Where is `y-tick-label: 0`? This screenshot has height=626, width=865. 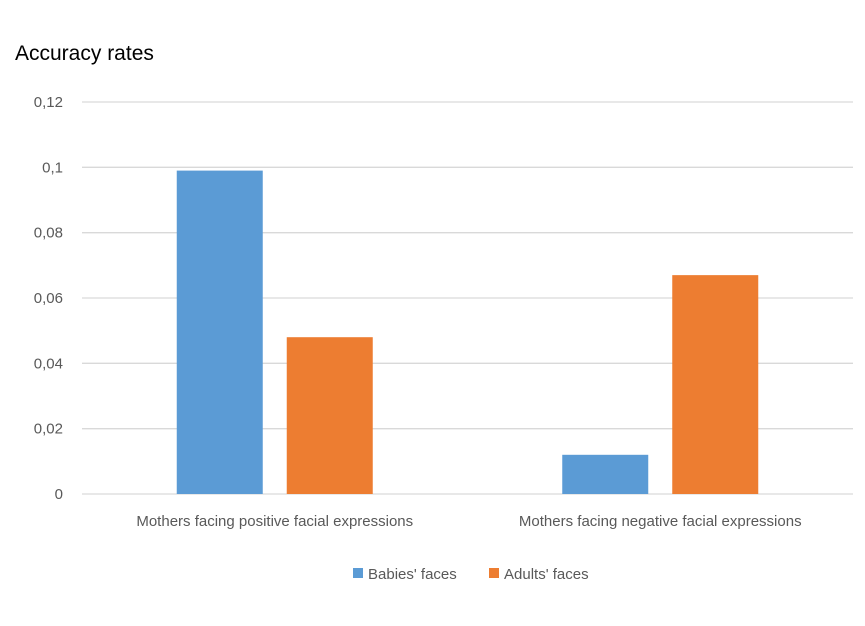
y-tick-label: 0 is located at coordinates (59, 494).